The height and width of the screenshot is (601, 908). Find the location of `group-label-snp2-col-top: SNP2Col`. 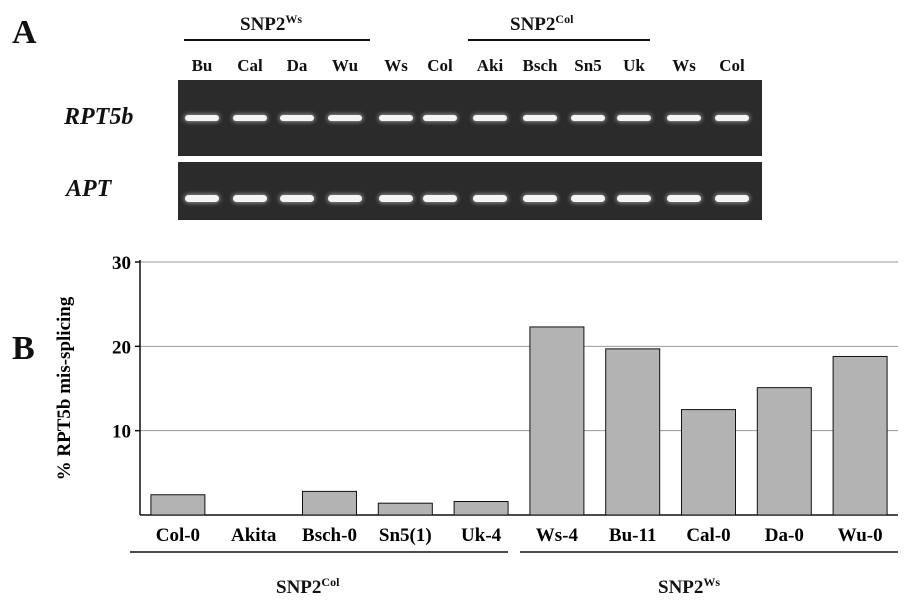

group-label-snp2-col-top: SNP2Col is located at coordinates (541, 24).